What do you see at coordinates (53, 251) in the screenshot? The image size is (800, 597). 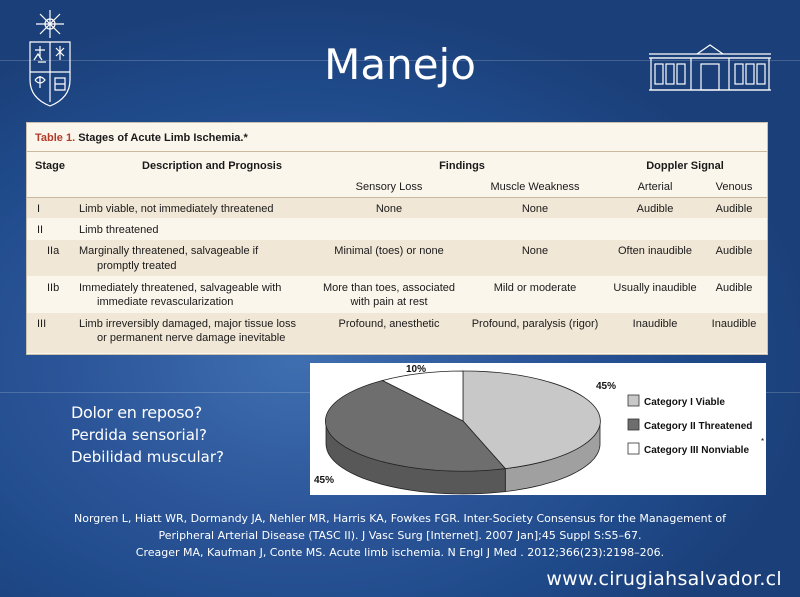 I see `row-stage: IIa` at bounding box center [53, 251].